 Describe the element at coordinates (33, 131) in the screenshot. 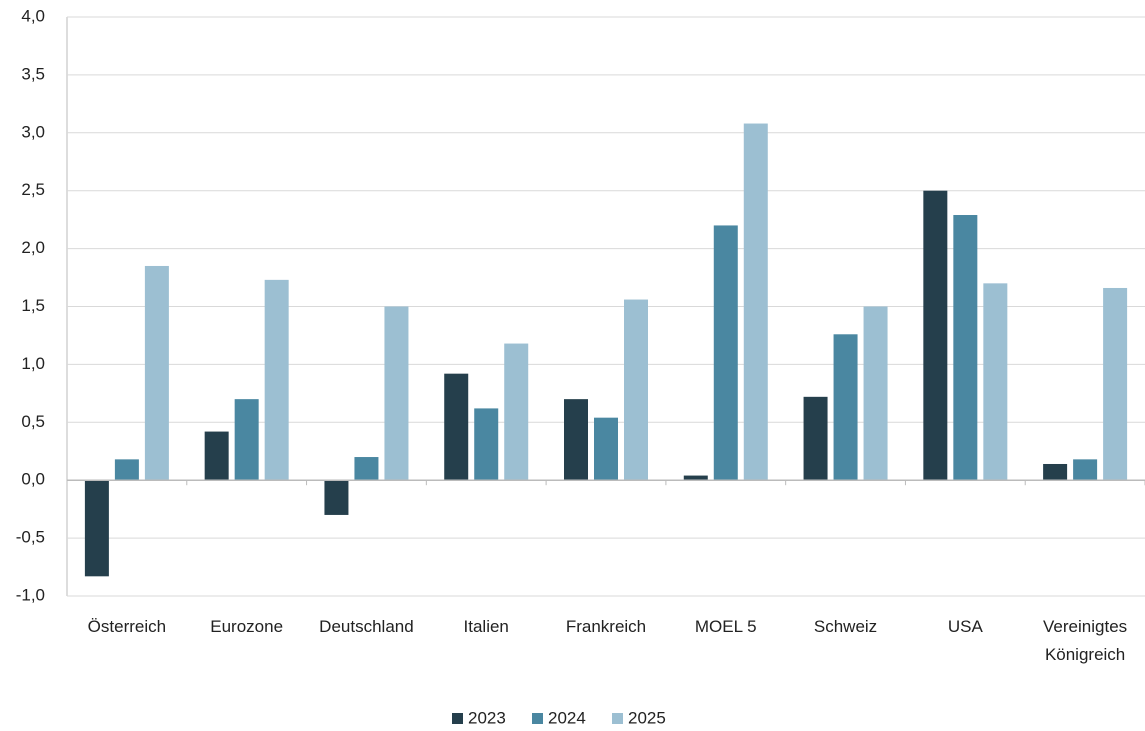

I see `y-tick-label: 3,0` at that location.